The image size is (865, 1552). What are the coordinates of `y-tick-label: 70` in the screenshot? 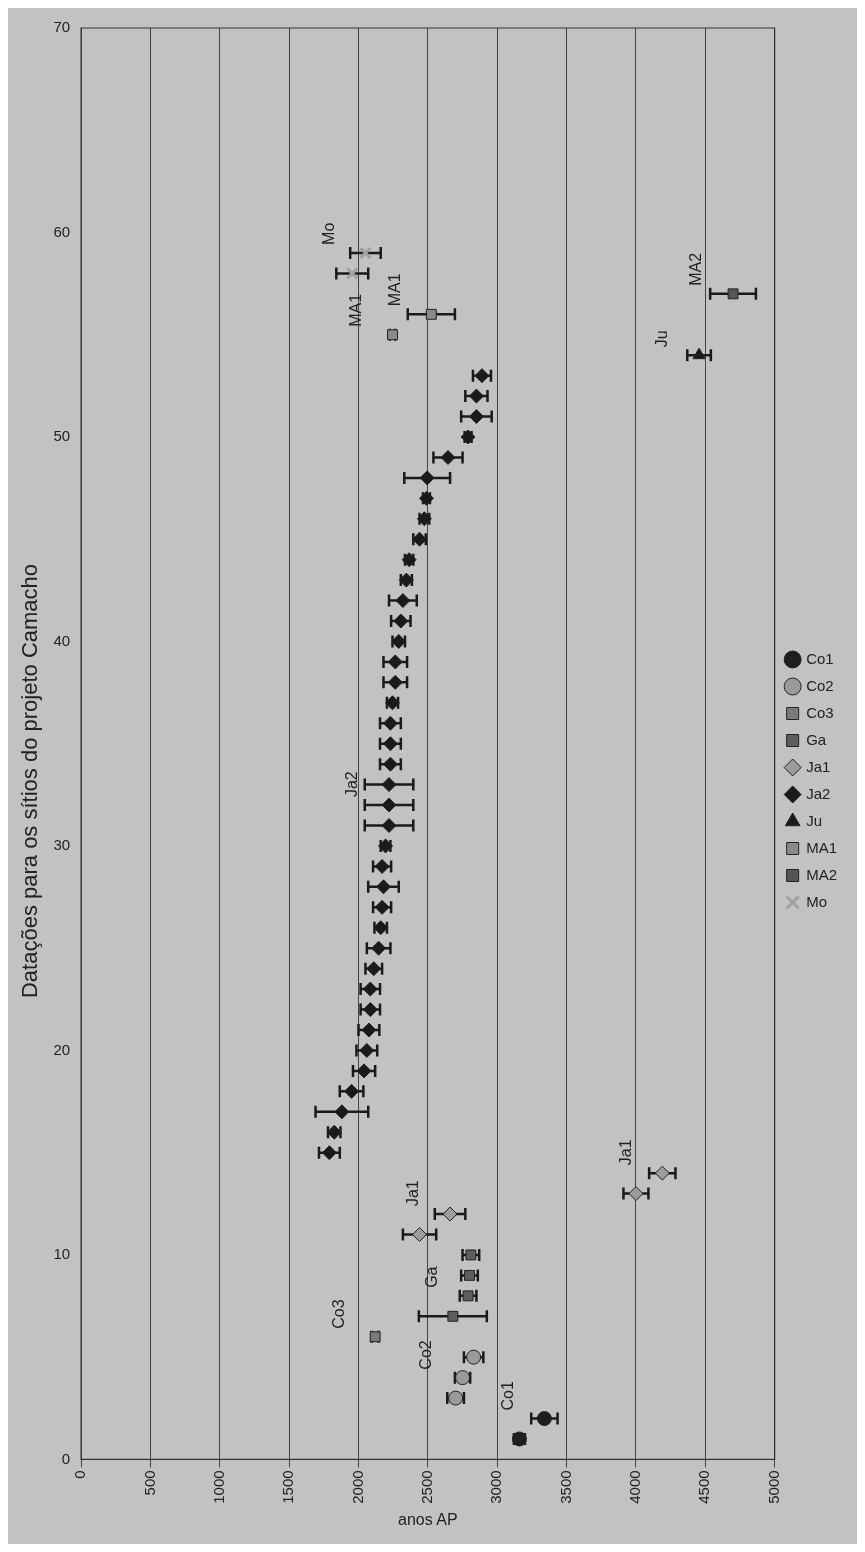 It's located at (62, 27).